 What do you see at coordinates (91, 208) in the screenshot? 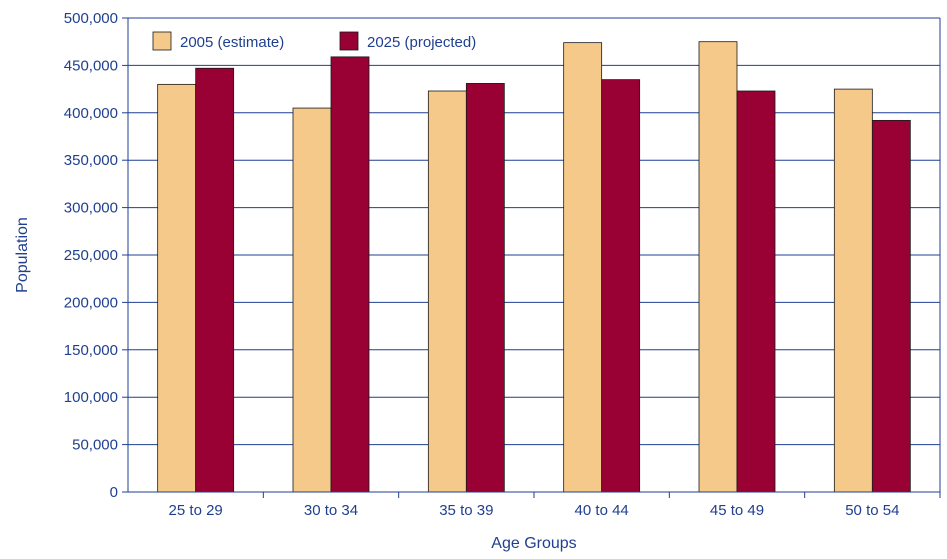
I see `y-tick-label: 300,000` at bounding box center [91, 208].